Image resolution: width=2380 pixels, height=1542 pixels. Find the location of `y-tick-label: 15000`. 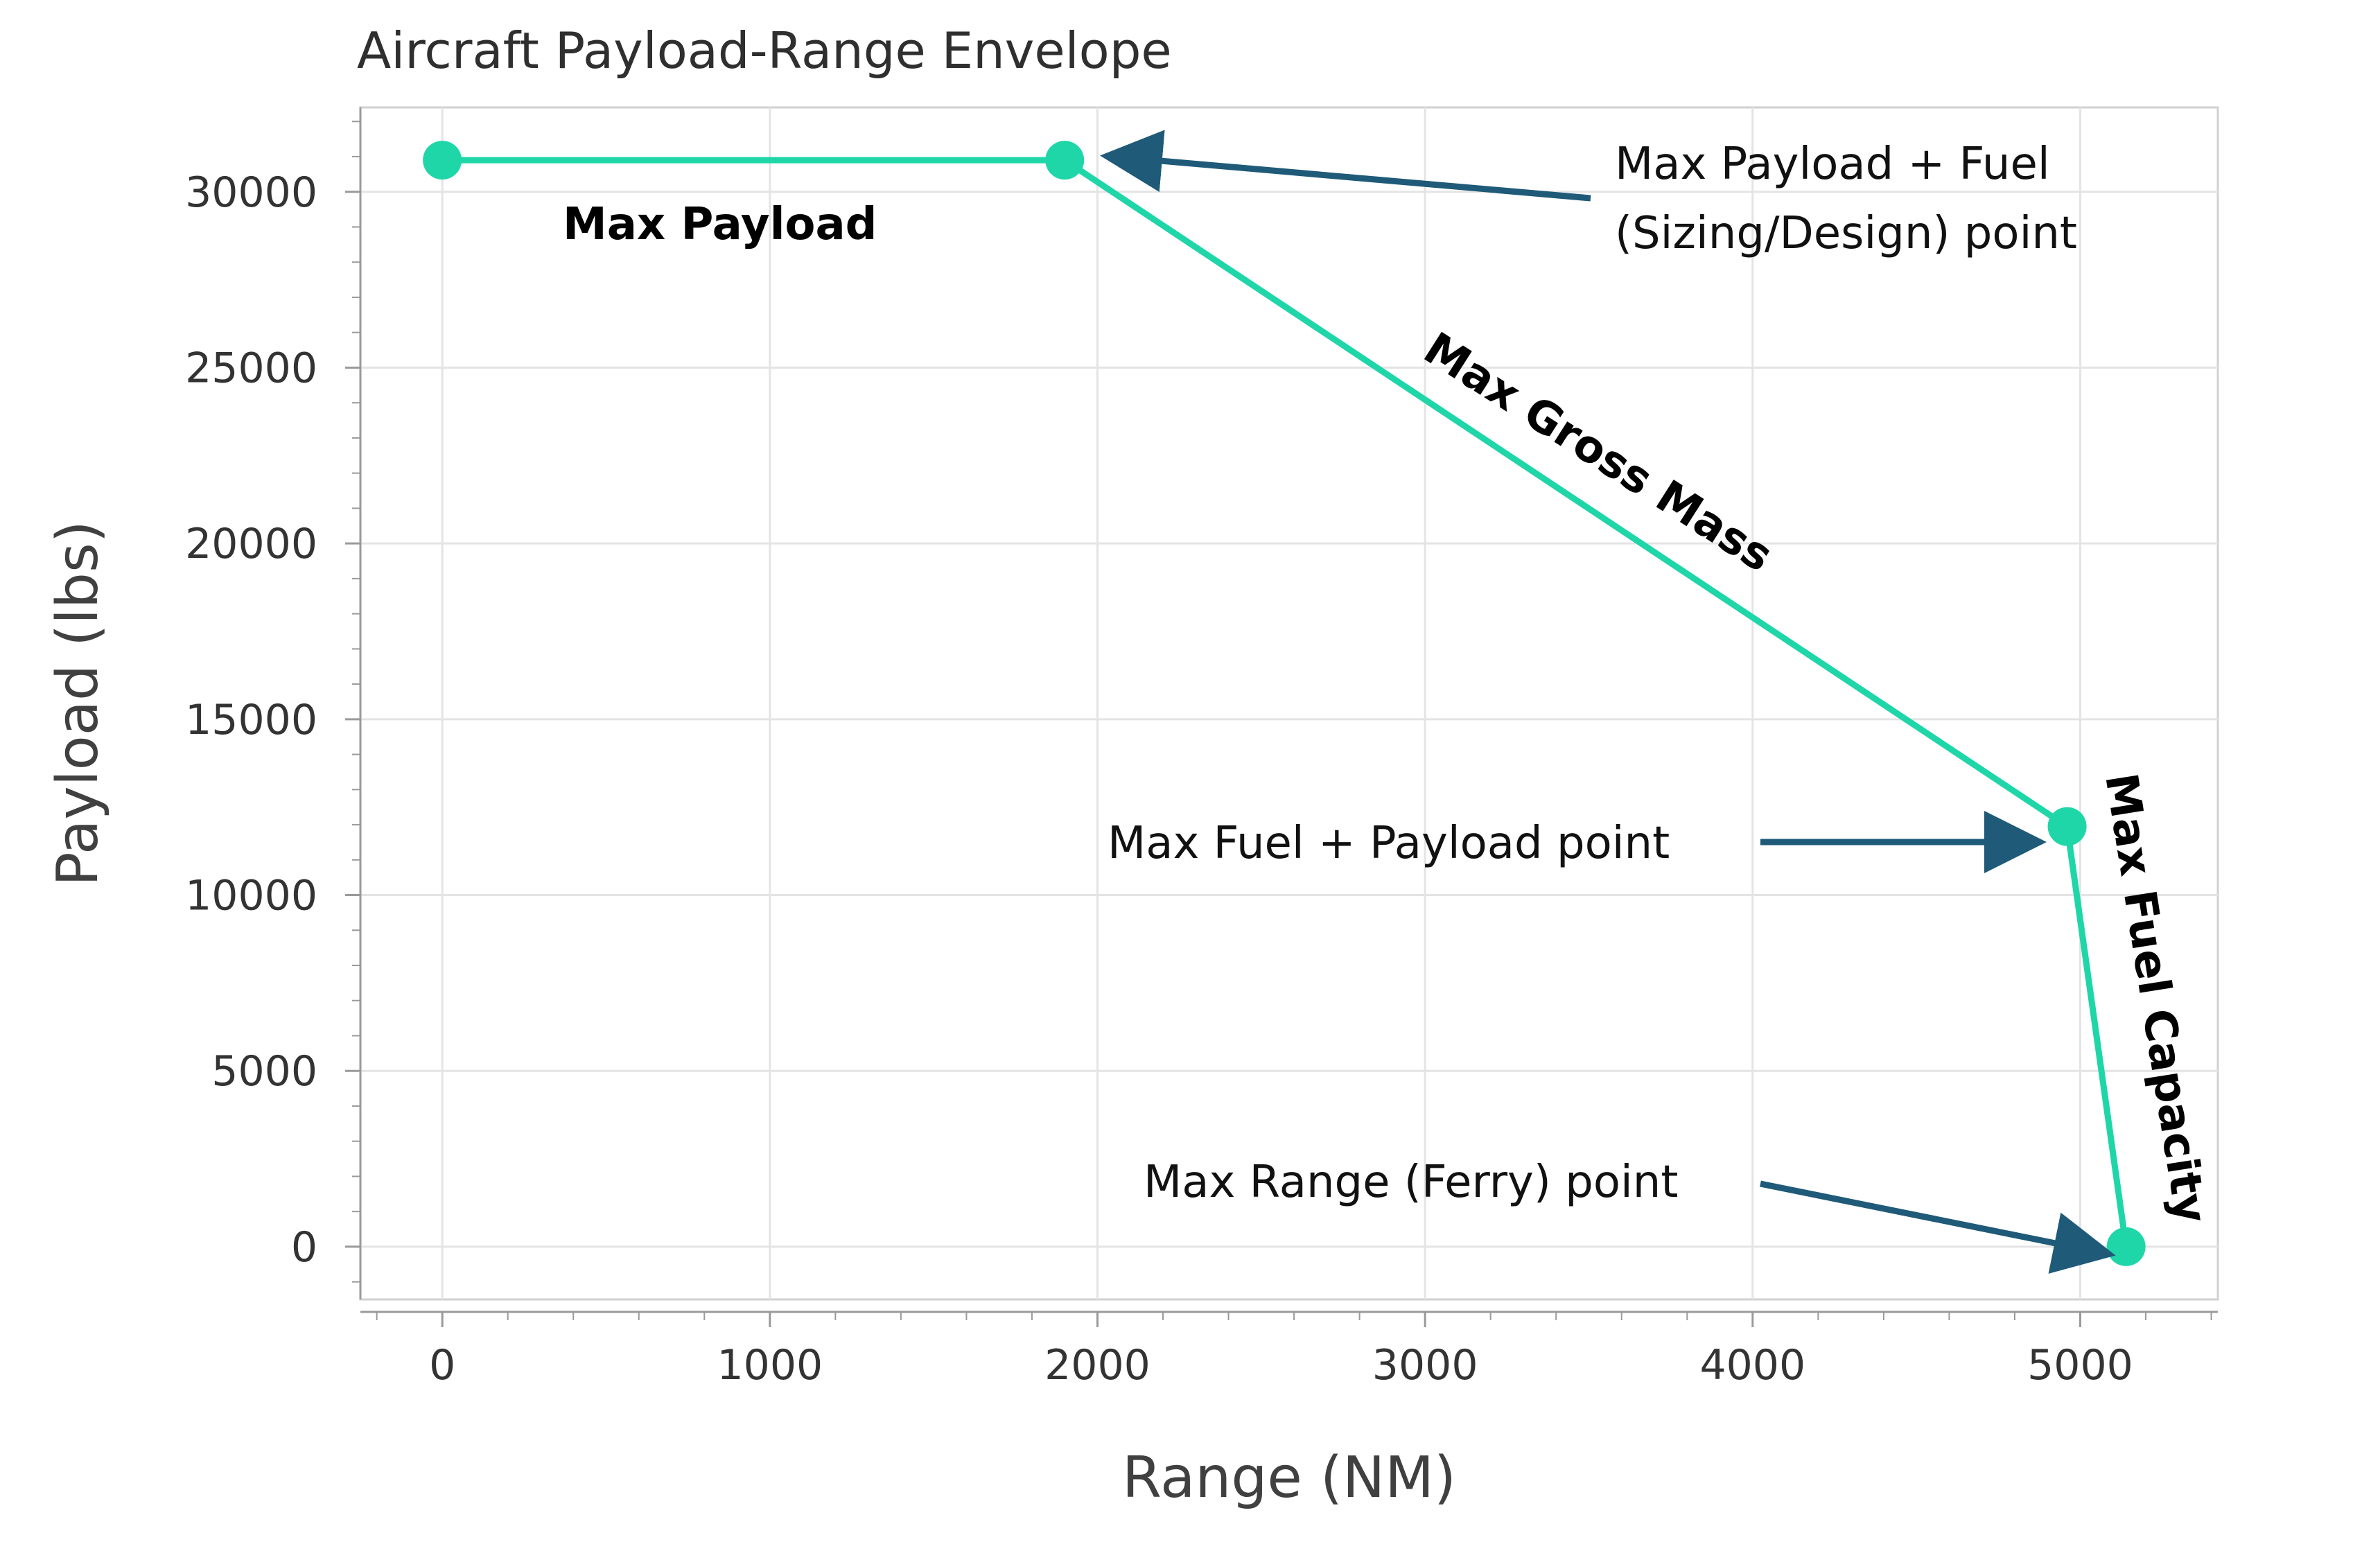

y-tick-label: 15000 is located at coordinates (251, 720).